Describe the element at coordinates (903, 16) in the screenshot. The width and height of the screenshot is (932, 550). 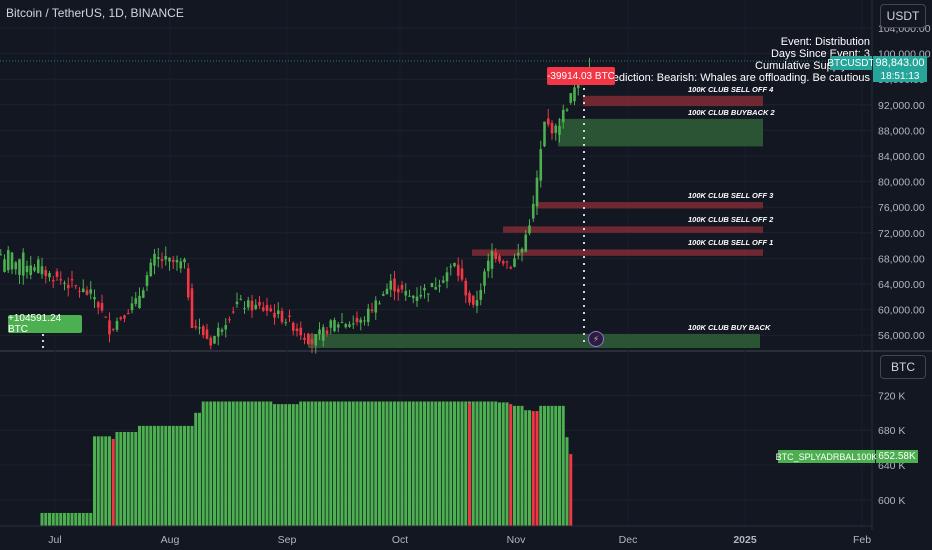
I see `price-unit-button: USDT` at that location.